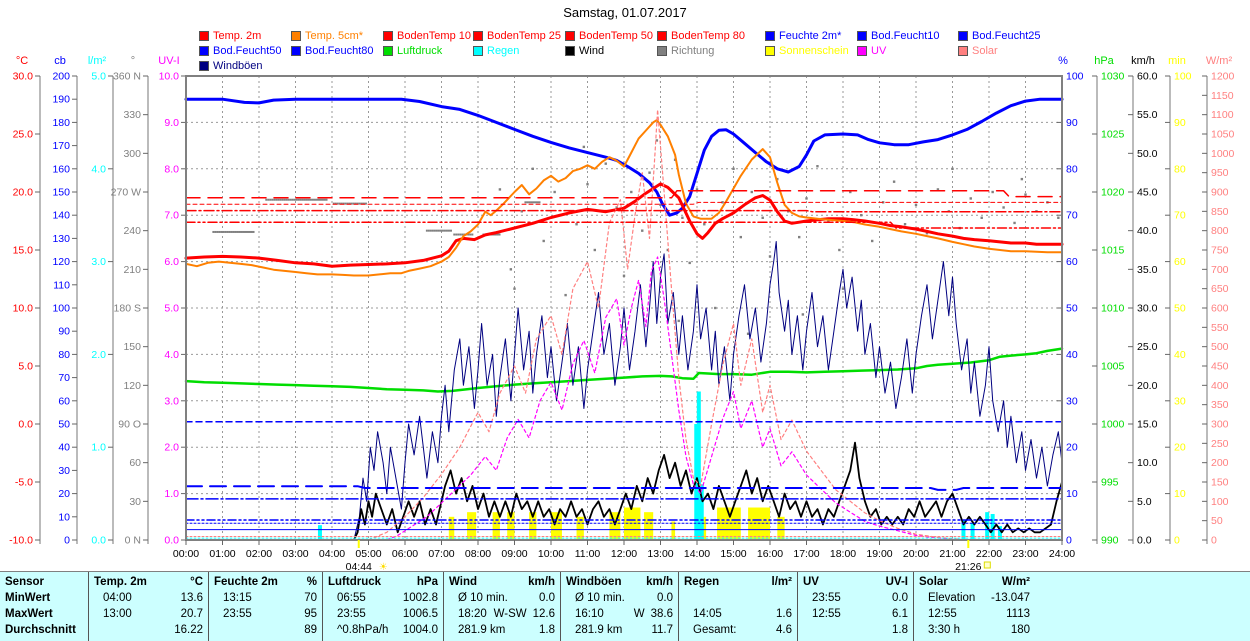  I want to click on tick-label: 0, so click(67, 541).